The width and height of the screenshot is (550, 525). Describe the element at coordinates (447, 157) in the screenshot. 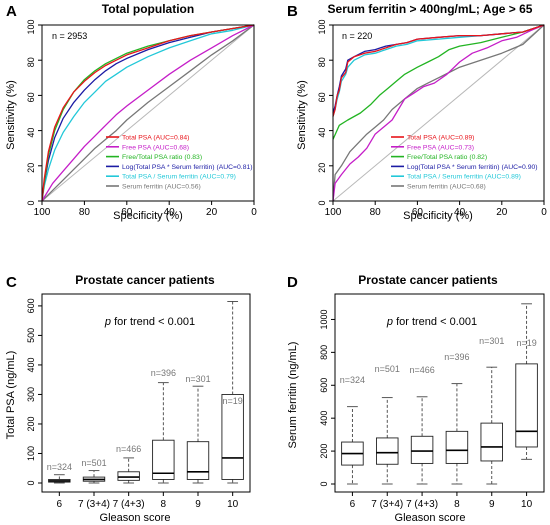

I see `panel-b-legend-label: Free/Total PSA ratio (0.82)` at that location.